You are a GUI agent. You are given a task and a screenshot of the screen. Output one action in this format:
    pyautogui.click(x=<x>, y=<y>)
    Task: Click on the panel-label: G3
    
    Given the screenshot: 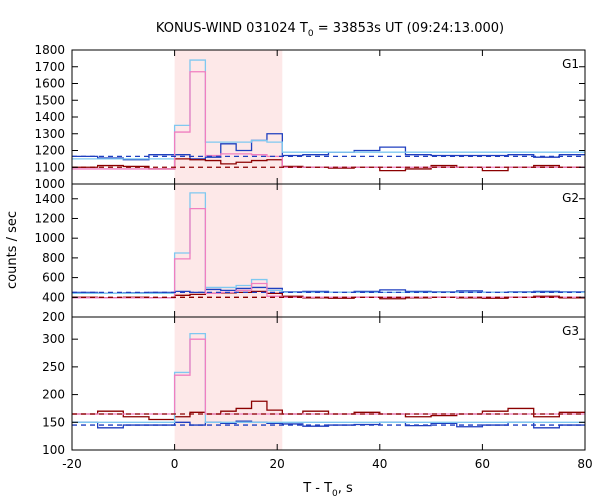 What is the action you would take?
    pyautogui.click(x=570, y=331)
    